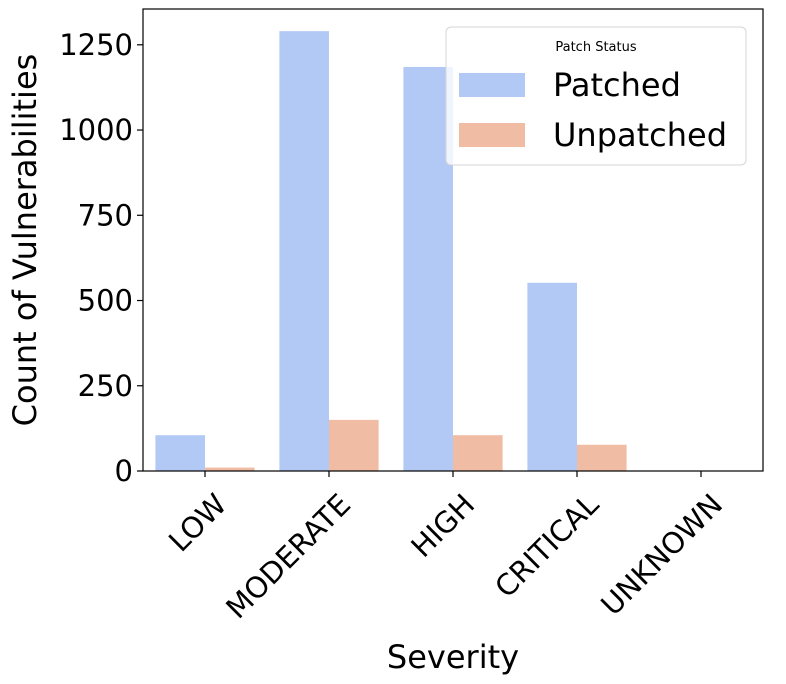  What do you see at coordinates (552, 376) in the screenshot?
I see `bar-patched-critical` at bounding box center [552, 376].